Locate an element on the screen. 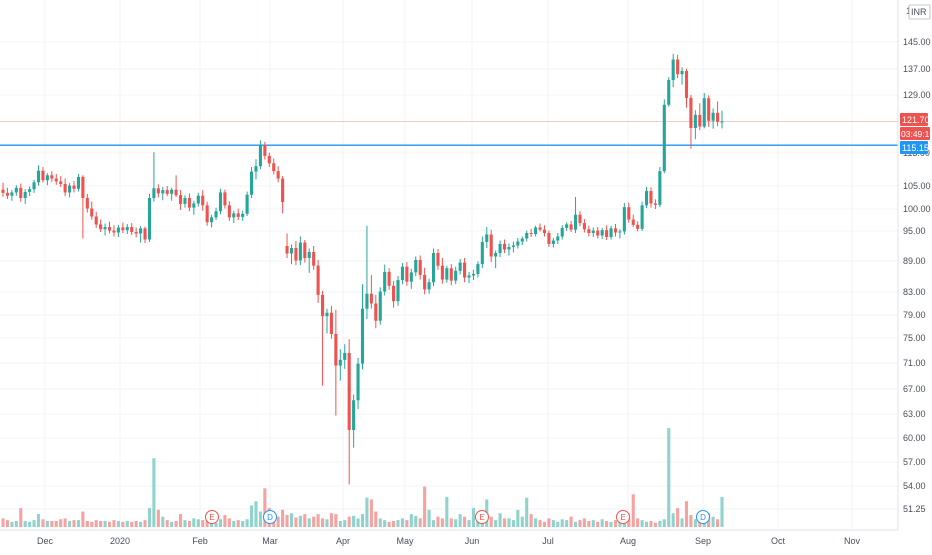  earnings-marker: E is located at coordinates (623, 517).